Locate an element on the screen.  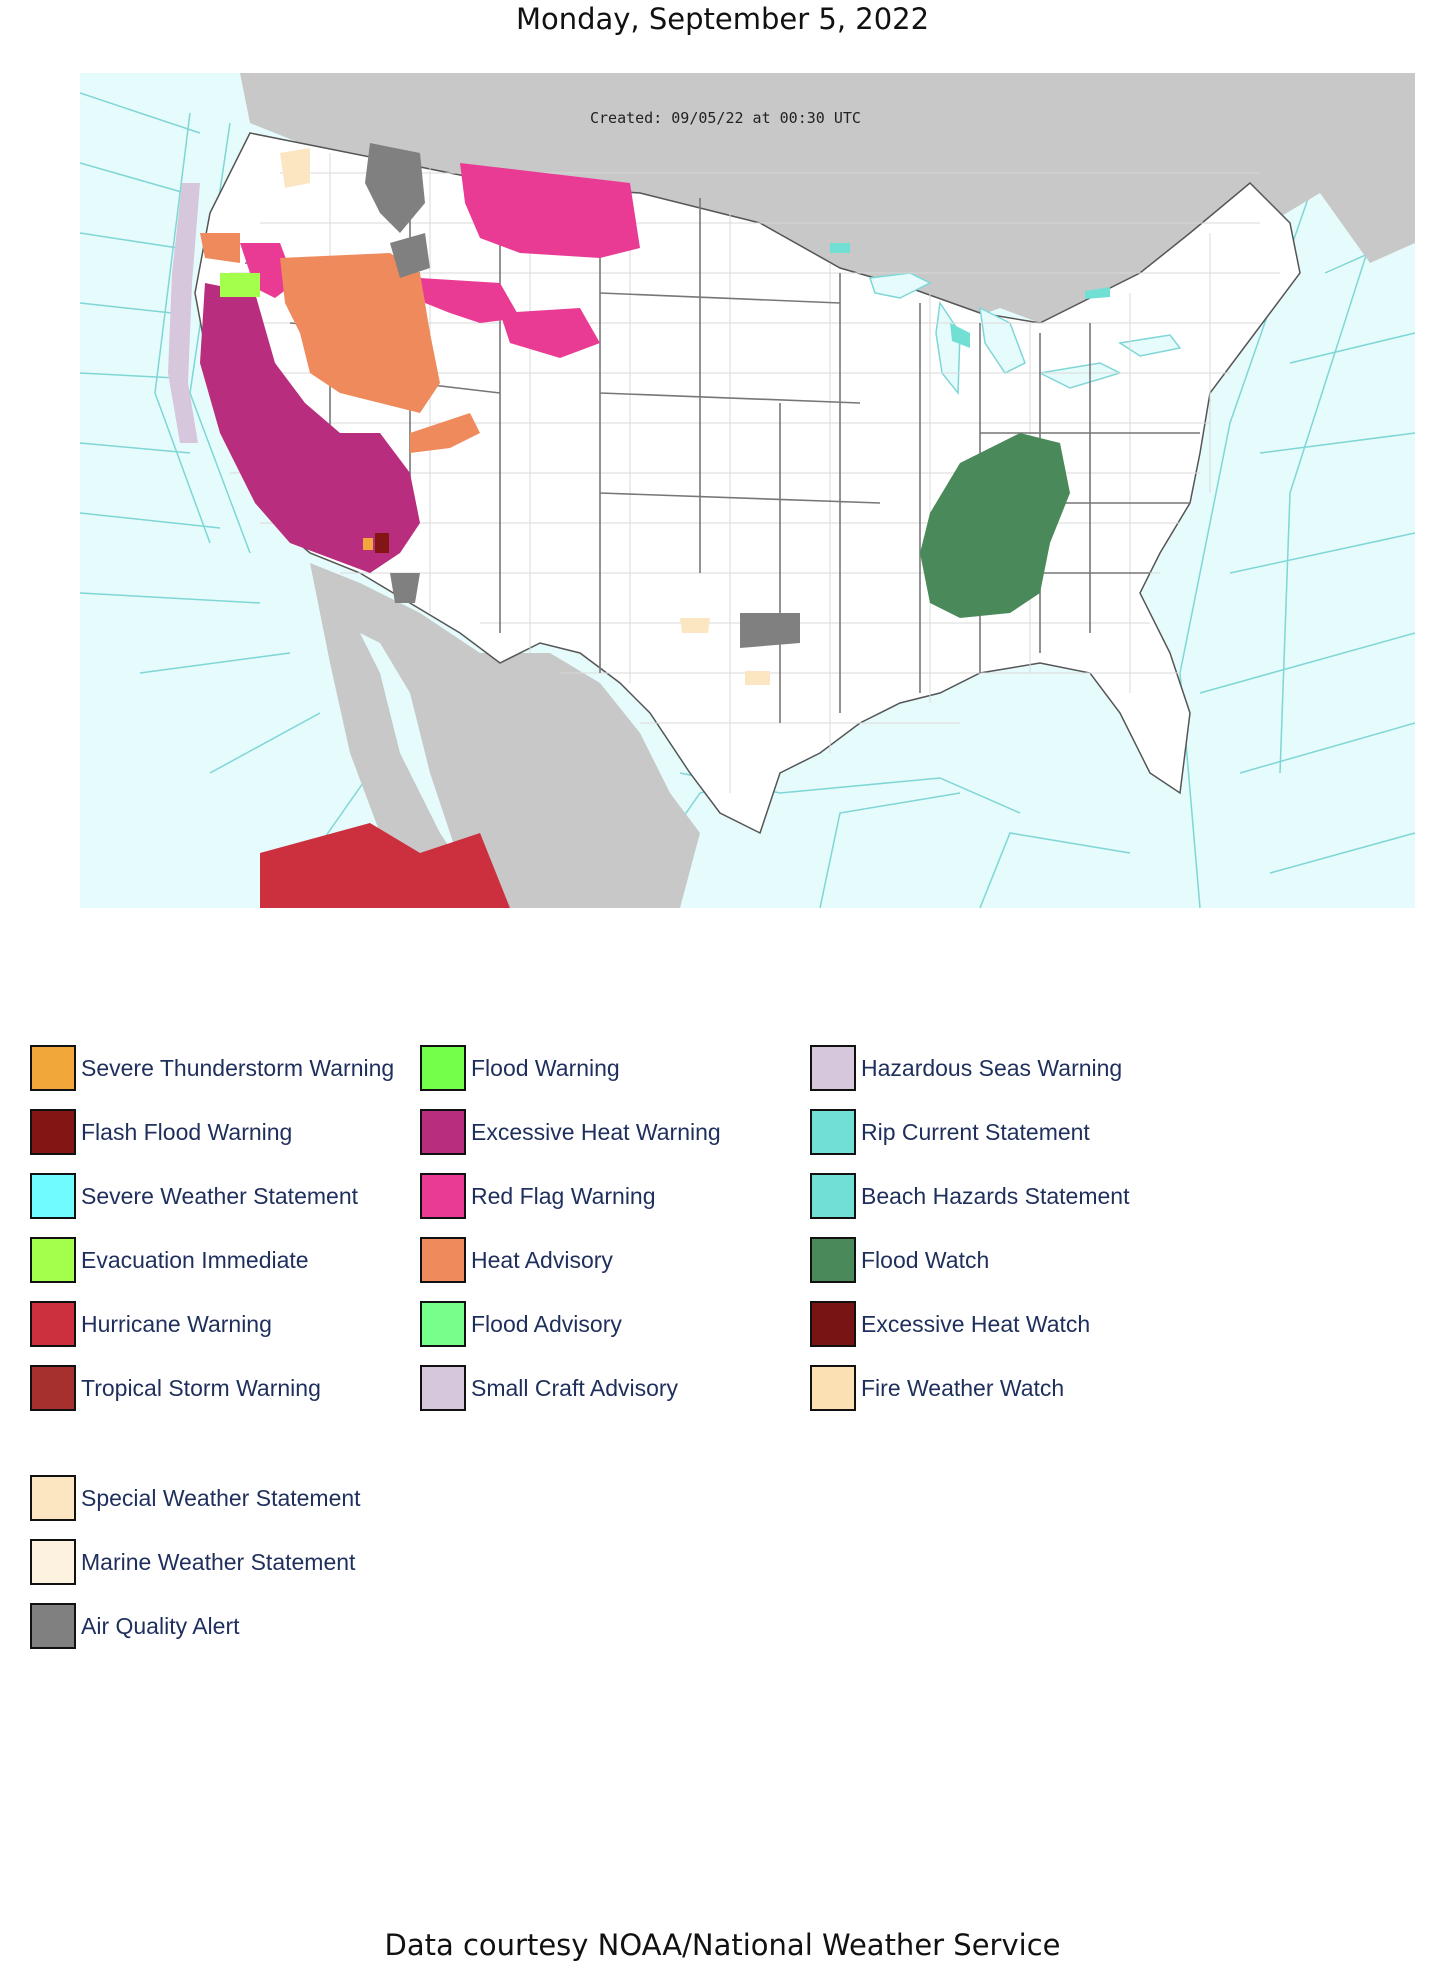
legend-item: Hazardous Seas Warning is located at coordinates (966, 1068).